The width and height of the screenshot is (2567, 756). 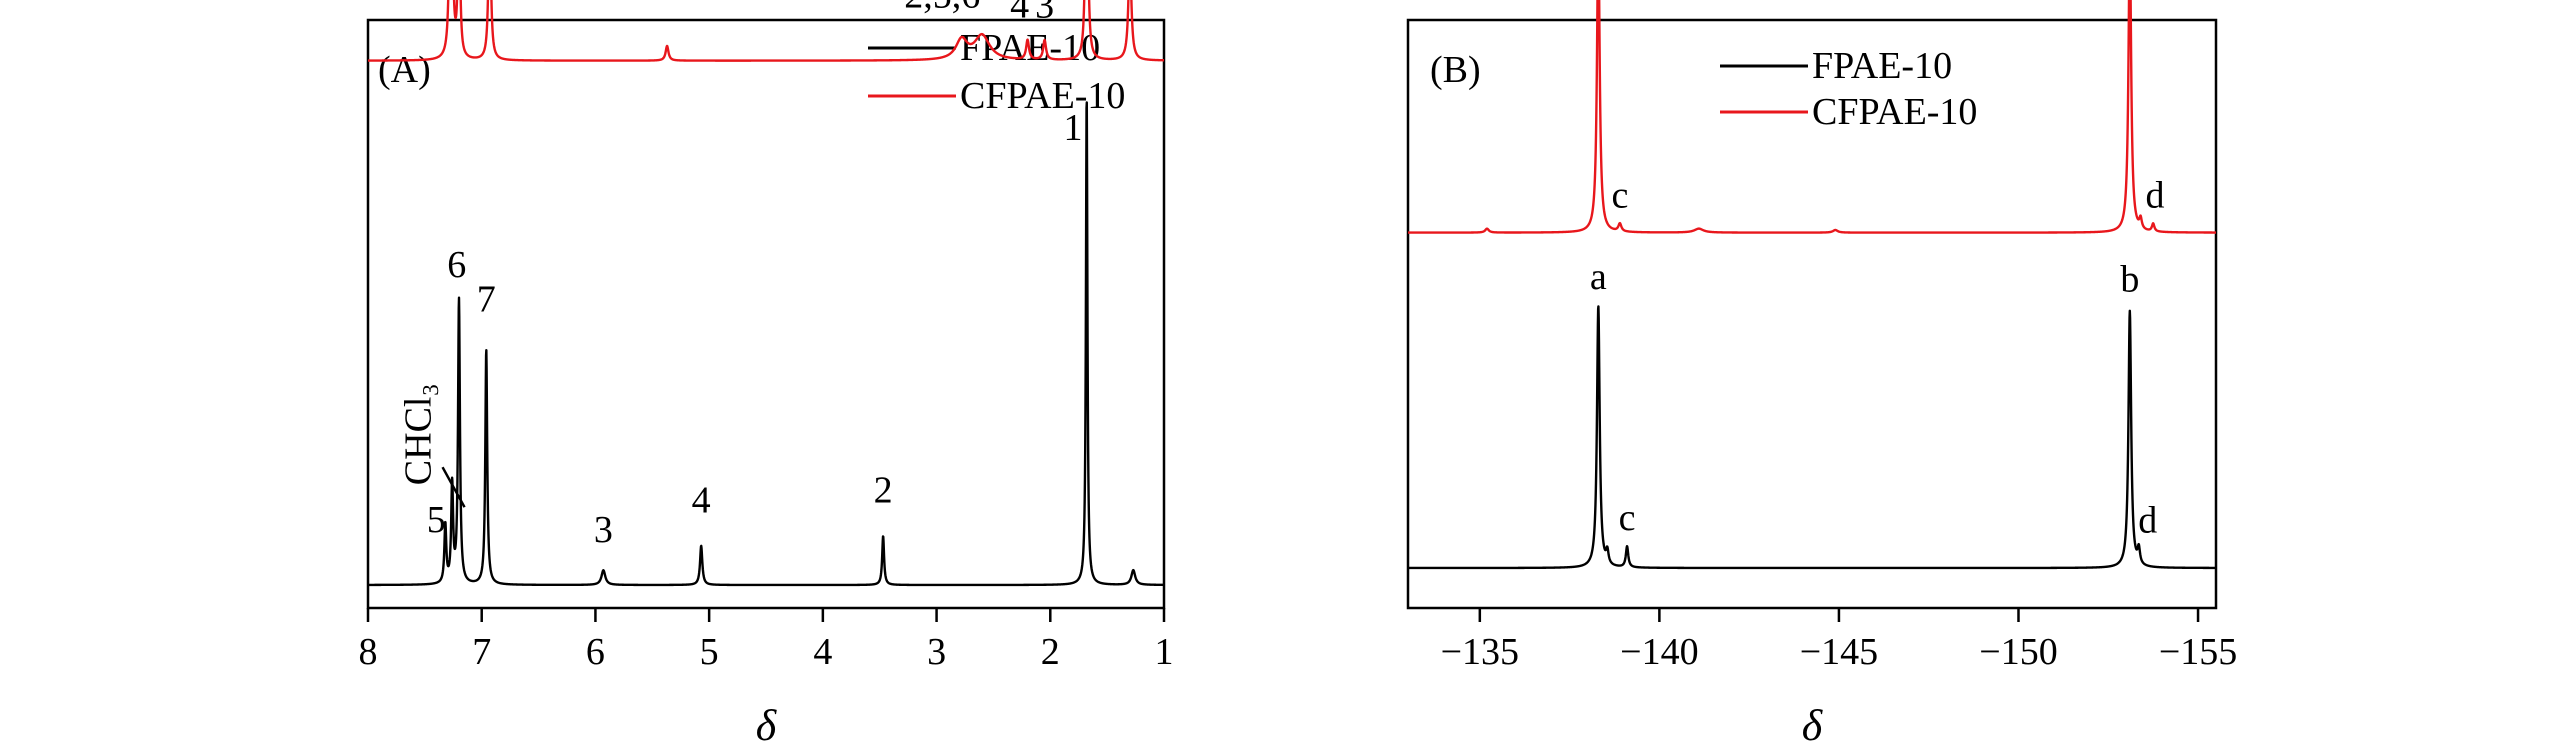 What do you see at coordinates (404, 70) in the screenshot?
I see `panel-label: (A)` at bounding box center [404, 70].